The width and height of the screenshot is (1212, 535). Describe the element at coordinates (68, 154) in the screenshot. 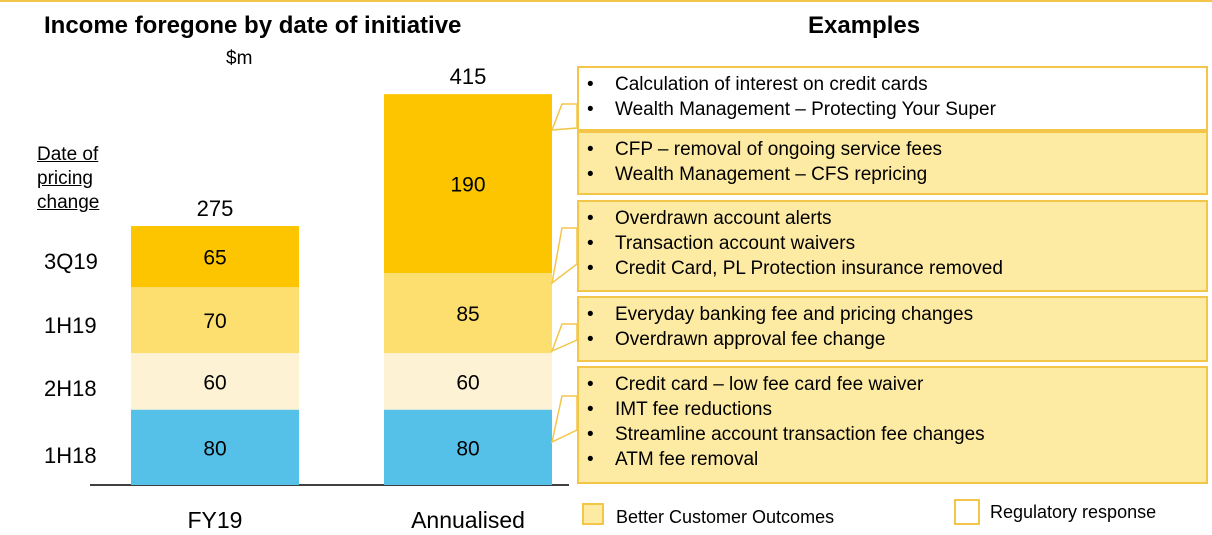

I see `pricing-change-label-line: Date of` at that location.